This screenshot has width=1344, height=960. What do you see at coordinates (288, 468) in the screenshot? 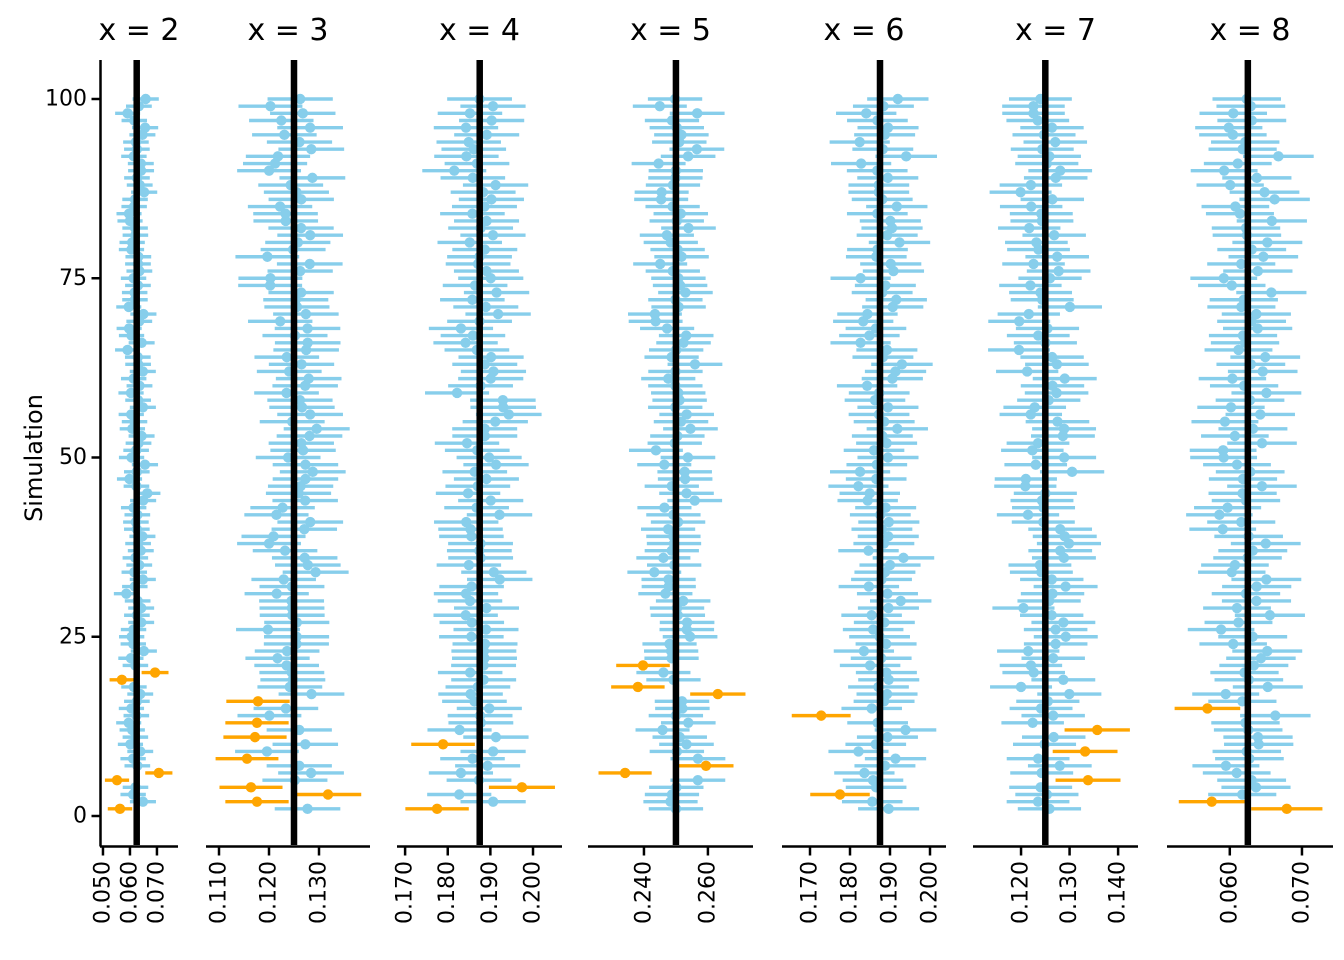
I see `panel-x=3: x = 3 0.110 0.120 0.130` at bounding box center [288, 468].